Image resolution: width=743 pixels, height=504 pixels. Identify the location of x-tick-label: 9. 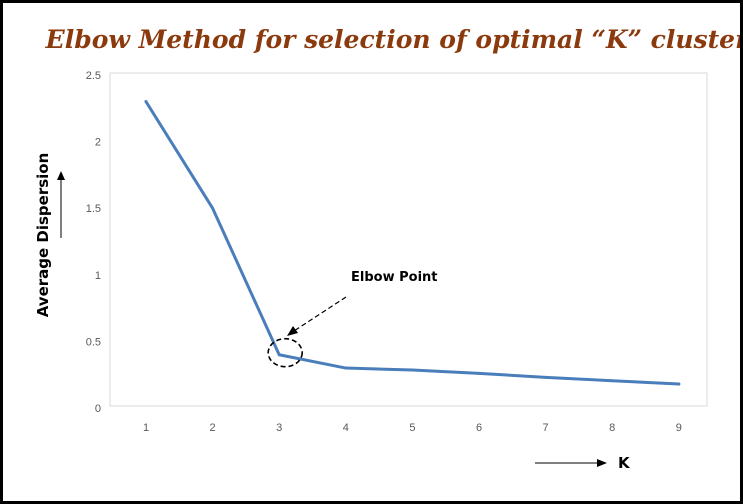
(679, 428).